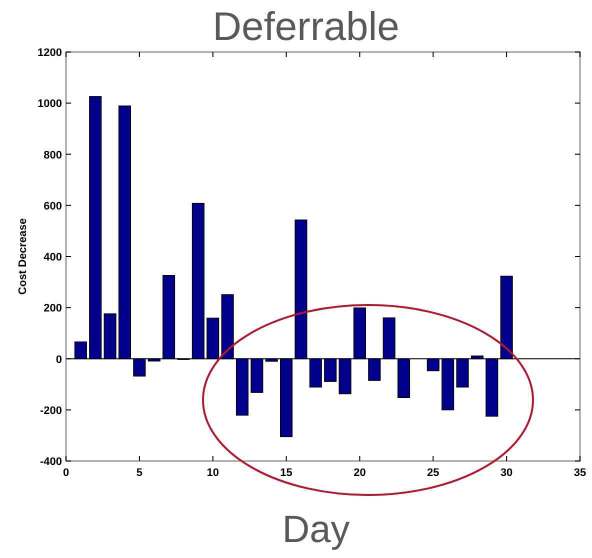  What do you see at coordinates (66, 473) in the screenshot?
I see `x-tick-label: 0` at bounding box center [66, 473].